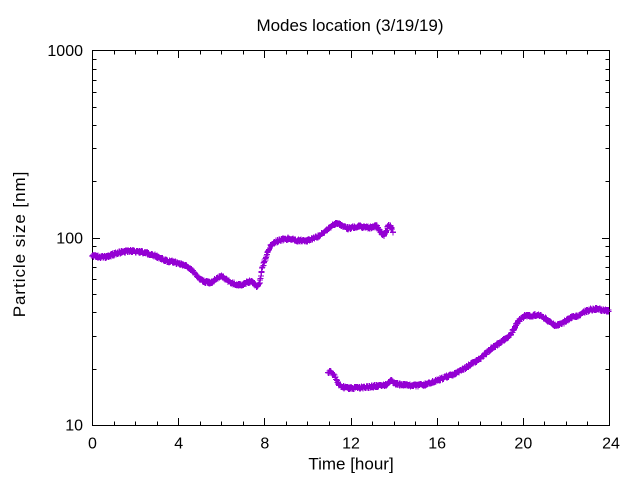 This screenshot has height=480, width=640. Describe the element at coordinates (74, 426) in the screenshot. I see `svg-text: 10` at that location.